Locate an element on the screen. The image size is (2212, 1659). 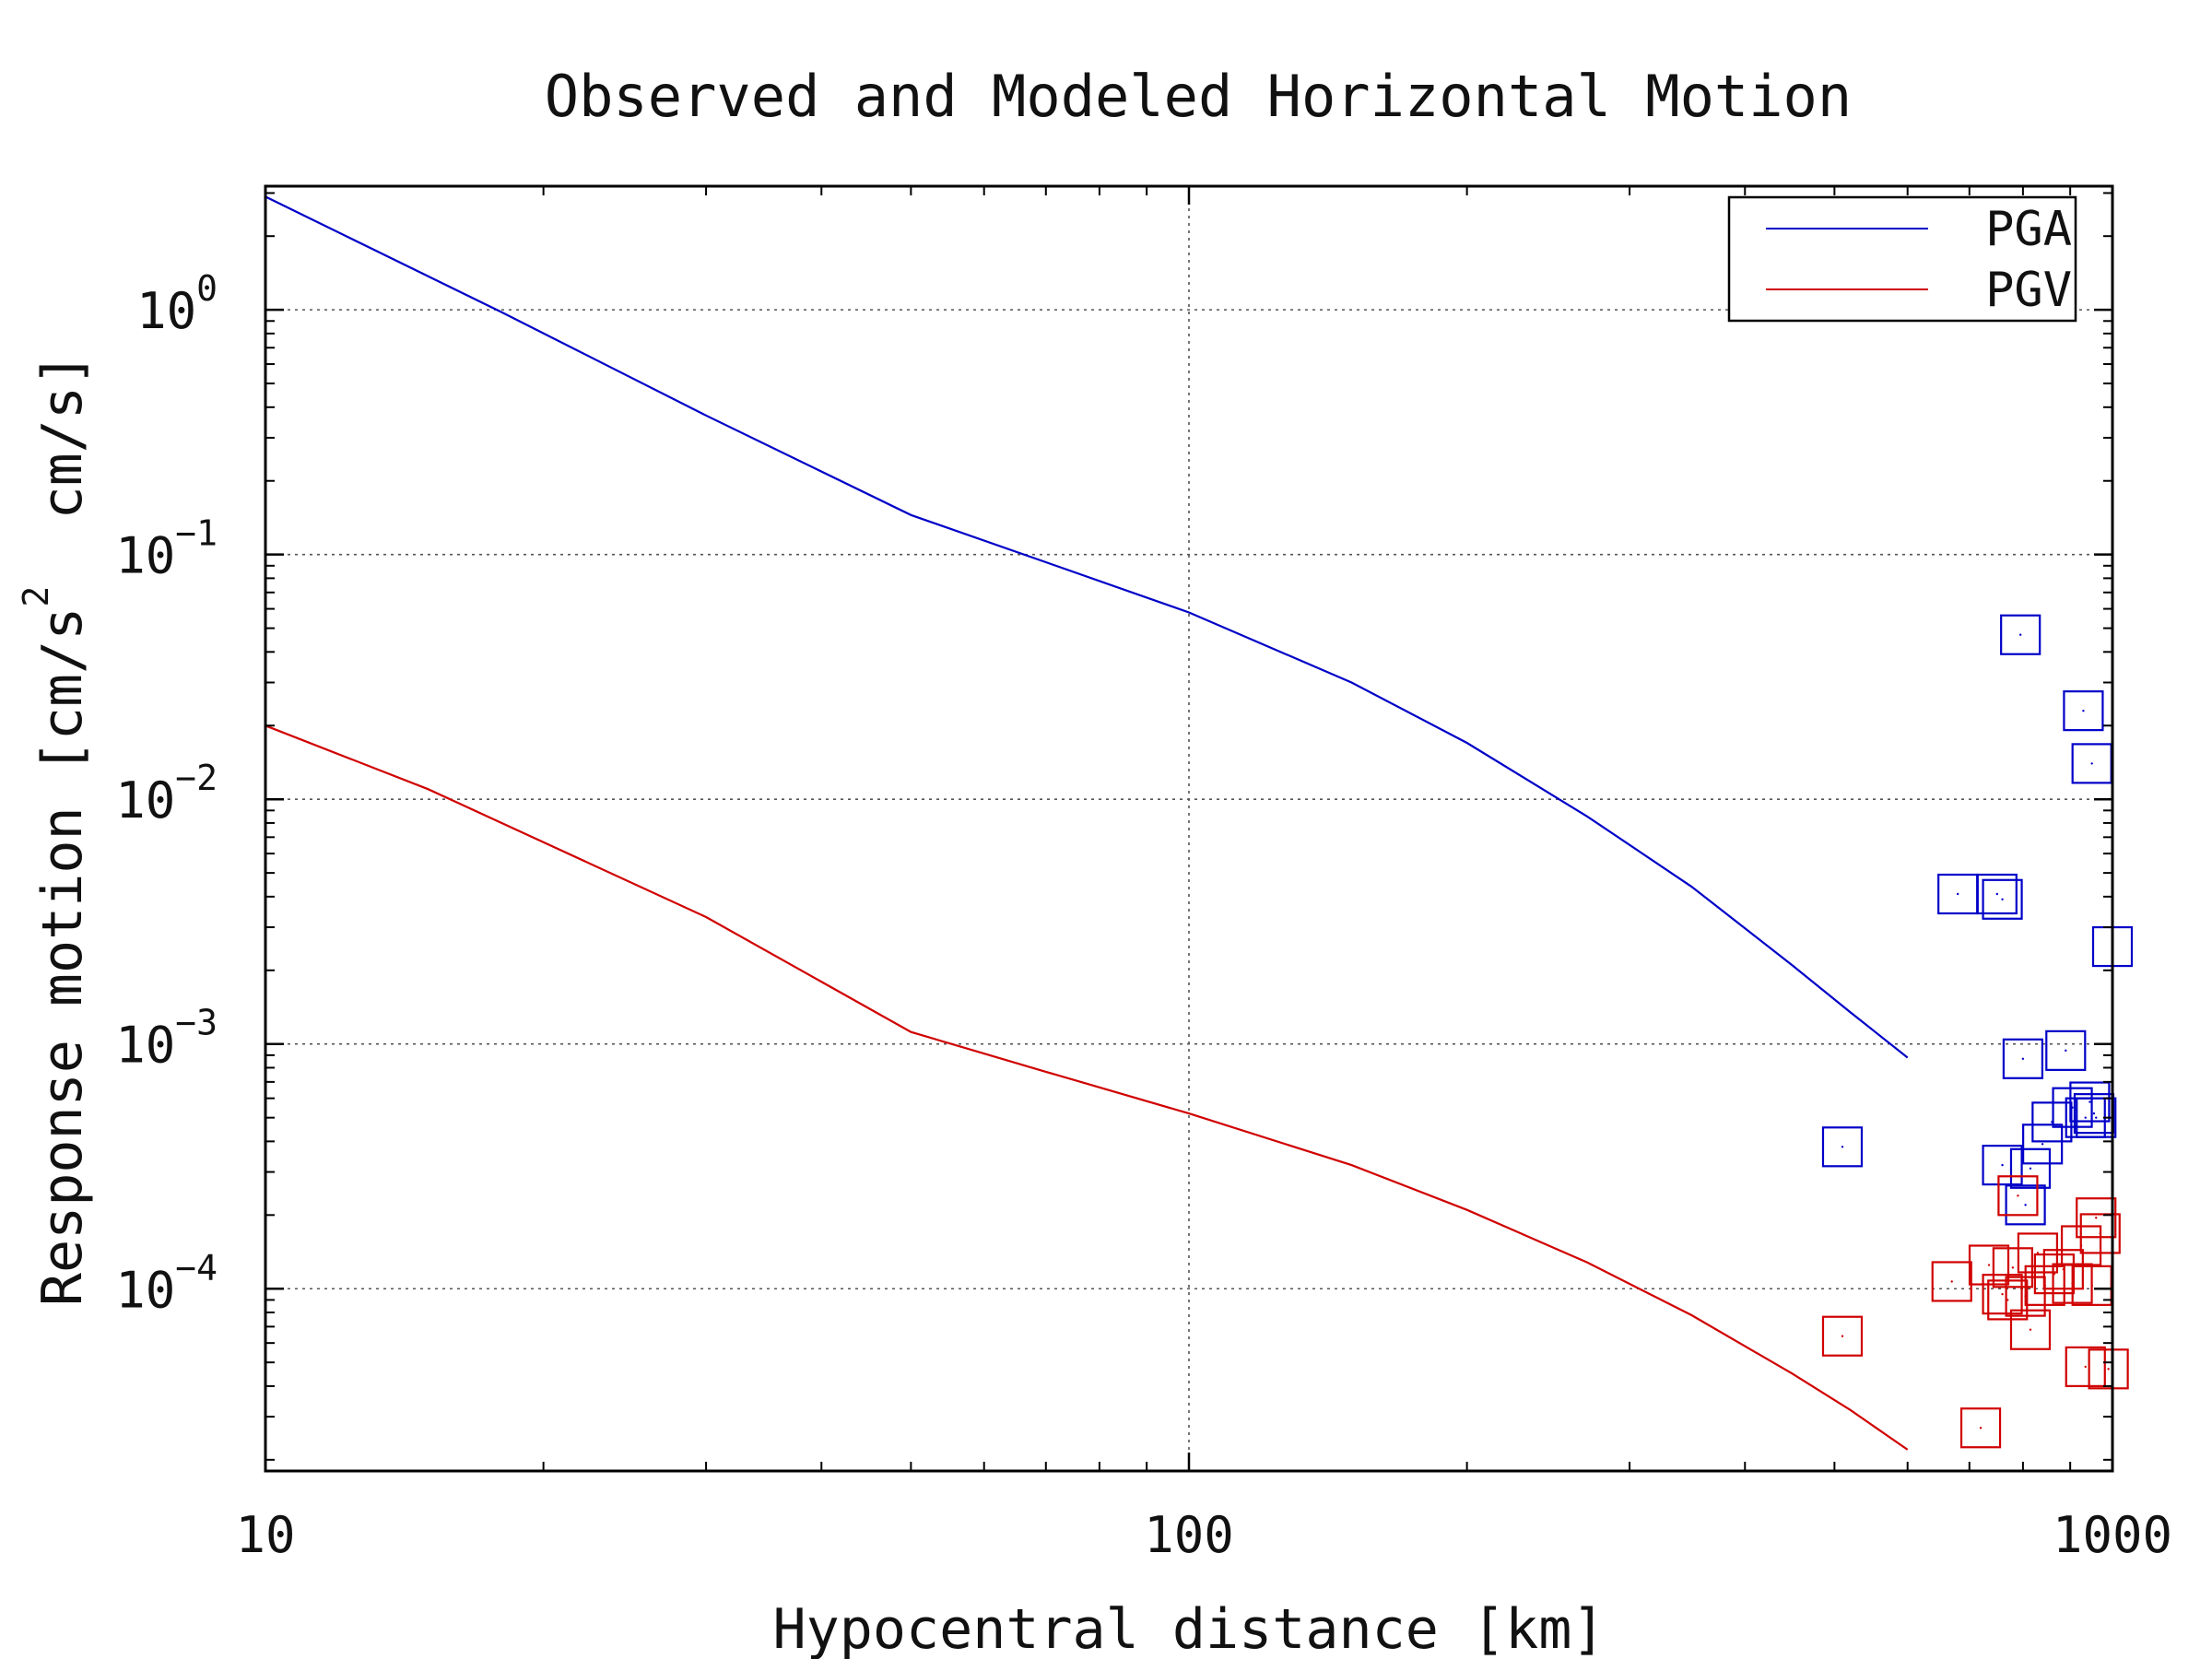
legend-label-pgv: PGV is located at coordinates (2028, 290).